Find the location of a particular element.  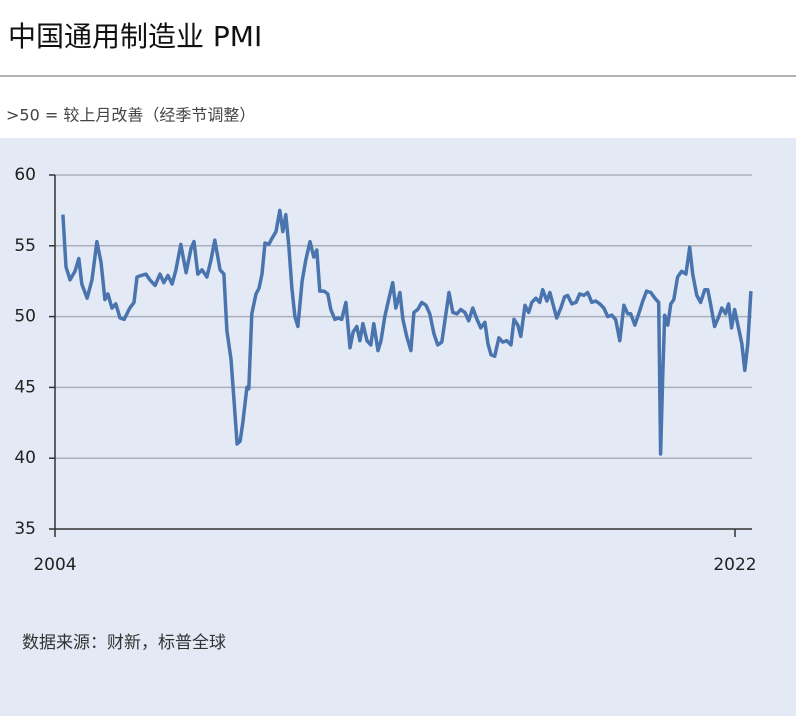

subtitle: >50 = 较上月改善（经季节调整） is located at coordinates (130, 115).